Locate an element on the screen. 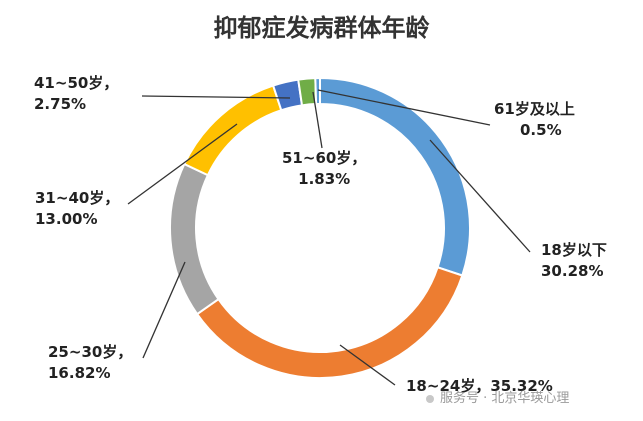 The image size is (643, 421). chart-title: 抑郁症发病群体年龄 is located at coordinates (321, 28).